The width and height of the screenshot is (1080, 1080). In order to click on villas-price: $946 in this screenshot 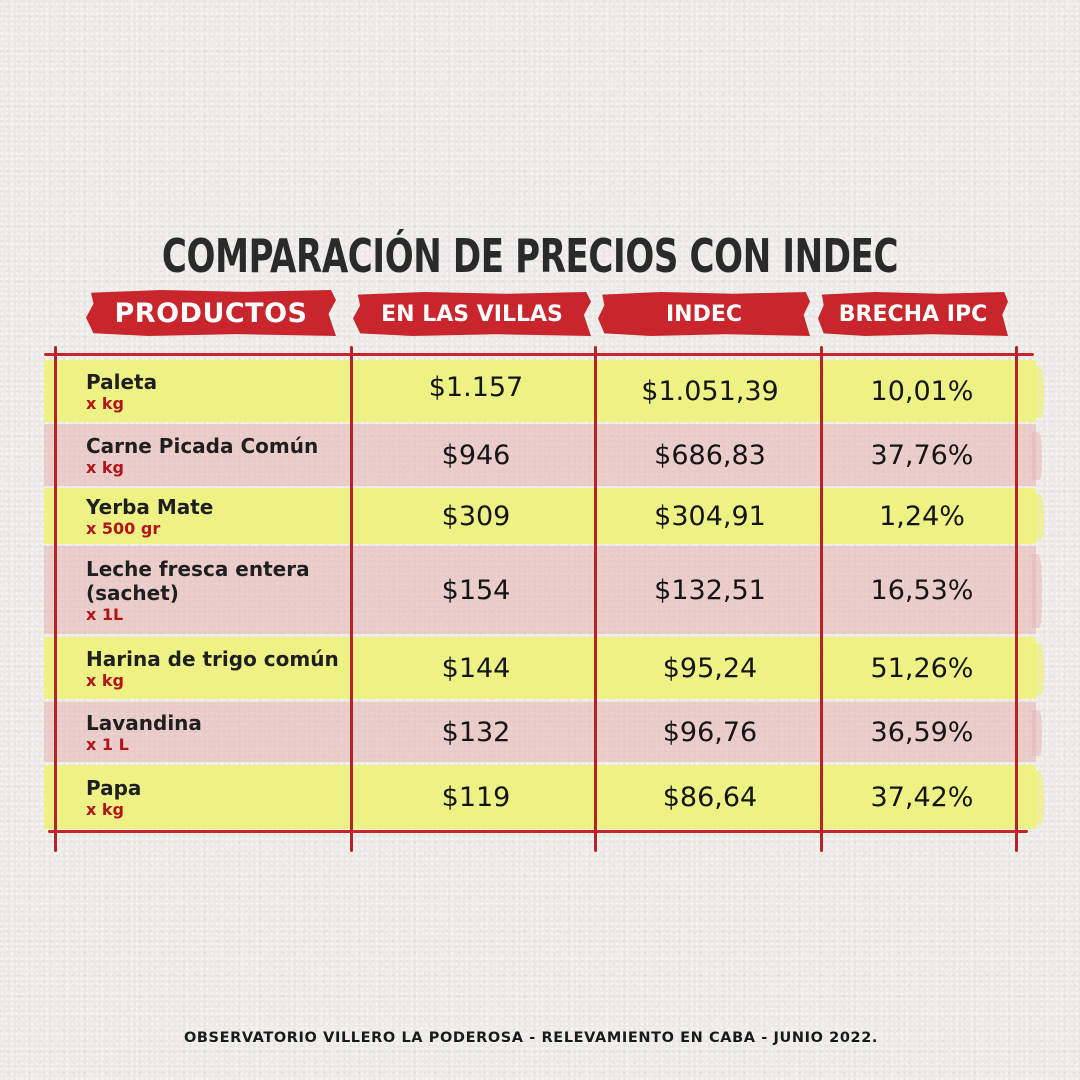, I will do `click(476, 455)`.